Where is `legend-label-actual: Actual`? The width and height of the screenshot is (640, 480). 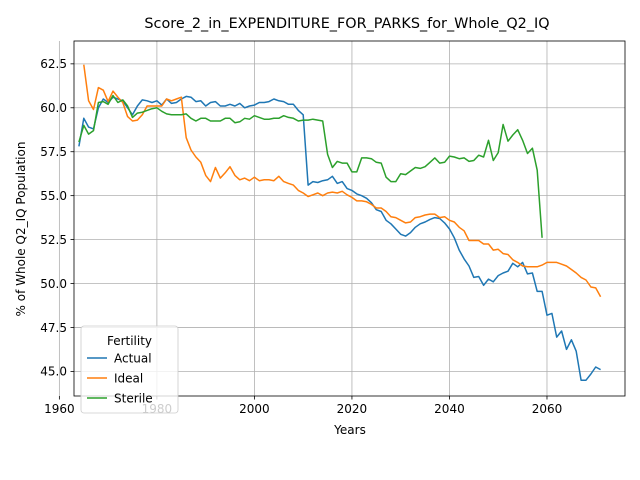 legend-label-actual: Actual is located at coordinates (133, 358).